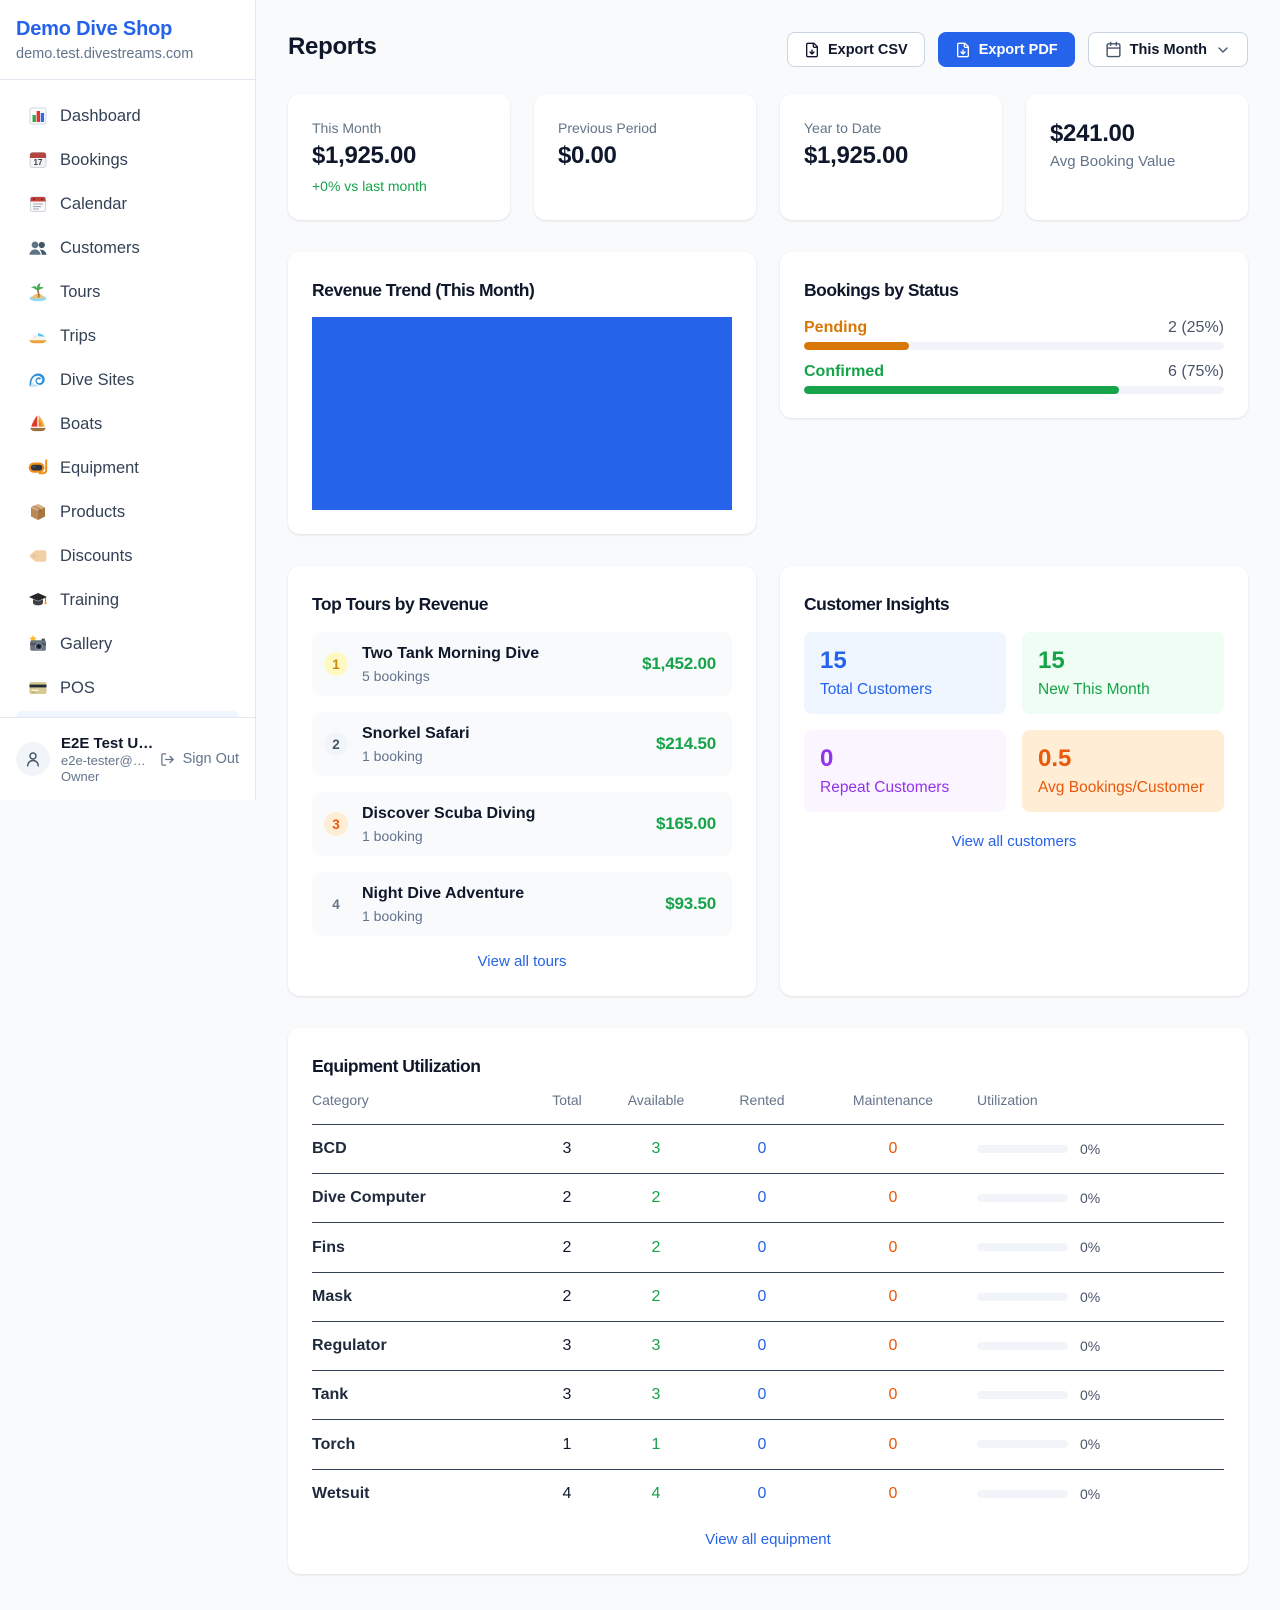 The width and height of the screenshot is (1280, 1610). What do you see at coordinates (38, 162) in the screenshot?
I see `svg-text: 17` at bounding box center [38, 162].